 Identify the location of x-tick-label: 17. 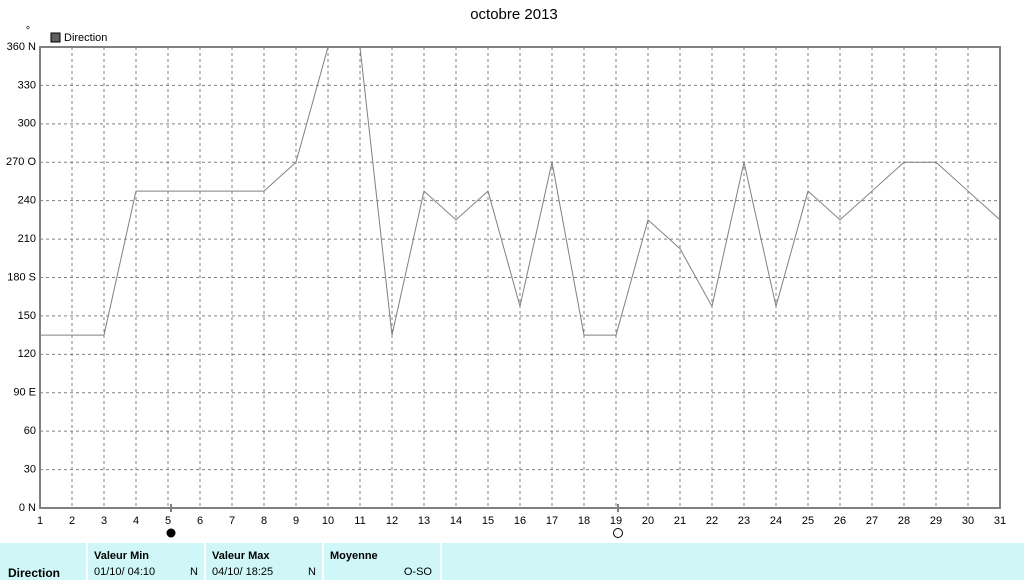
(552, 521).